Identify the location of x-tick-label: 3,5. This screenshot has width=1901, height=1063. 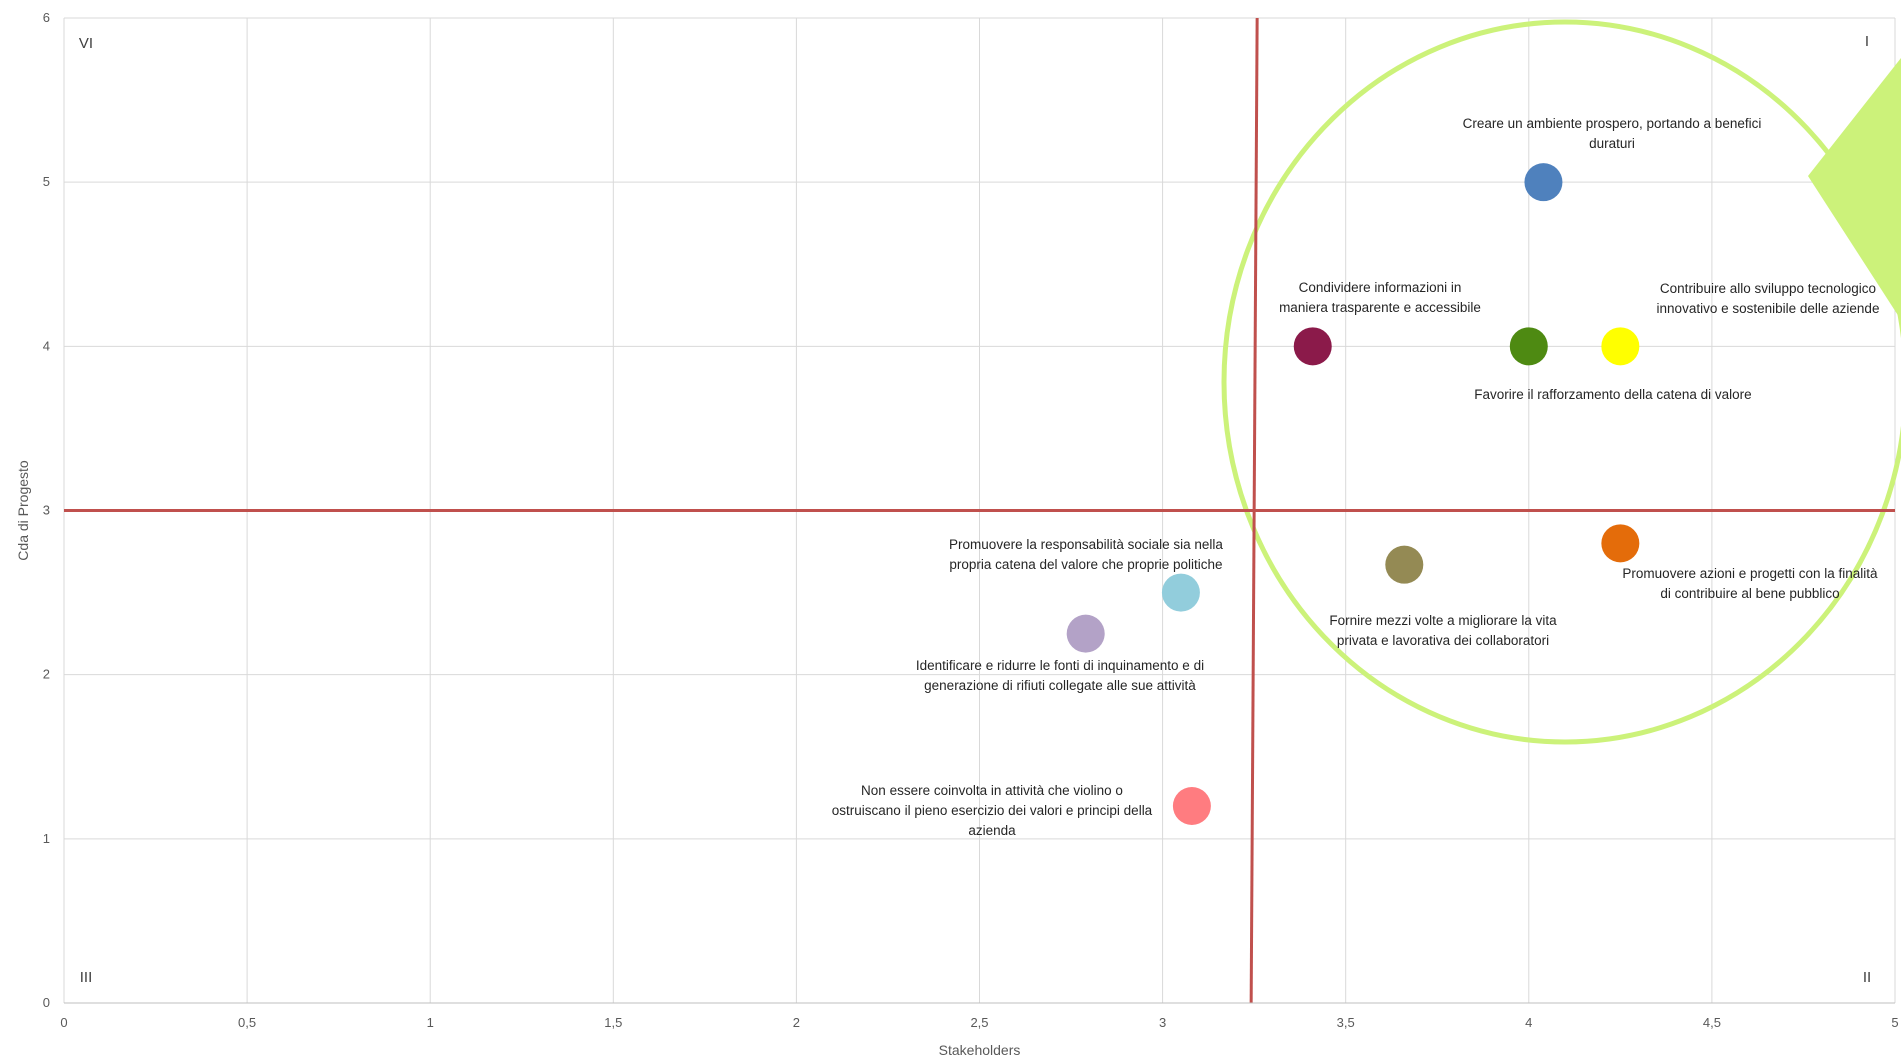
(1346, 1022).